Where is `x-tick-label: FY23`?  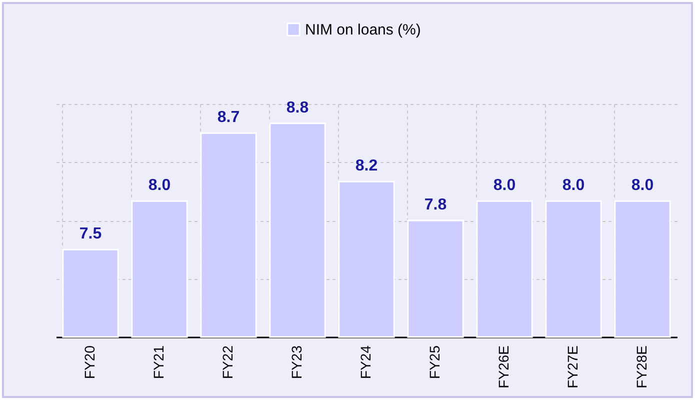
x-tick-label: FY23 is located at coordinates (296, 362).